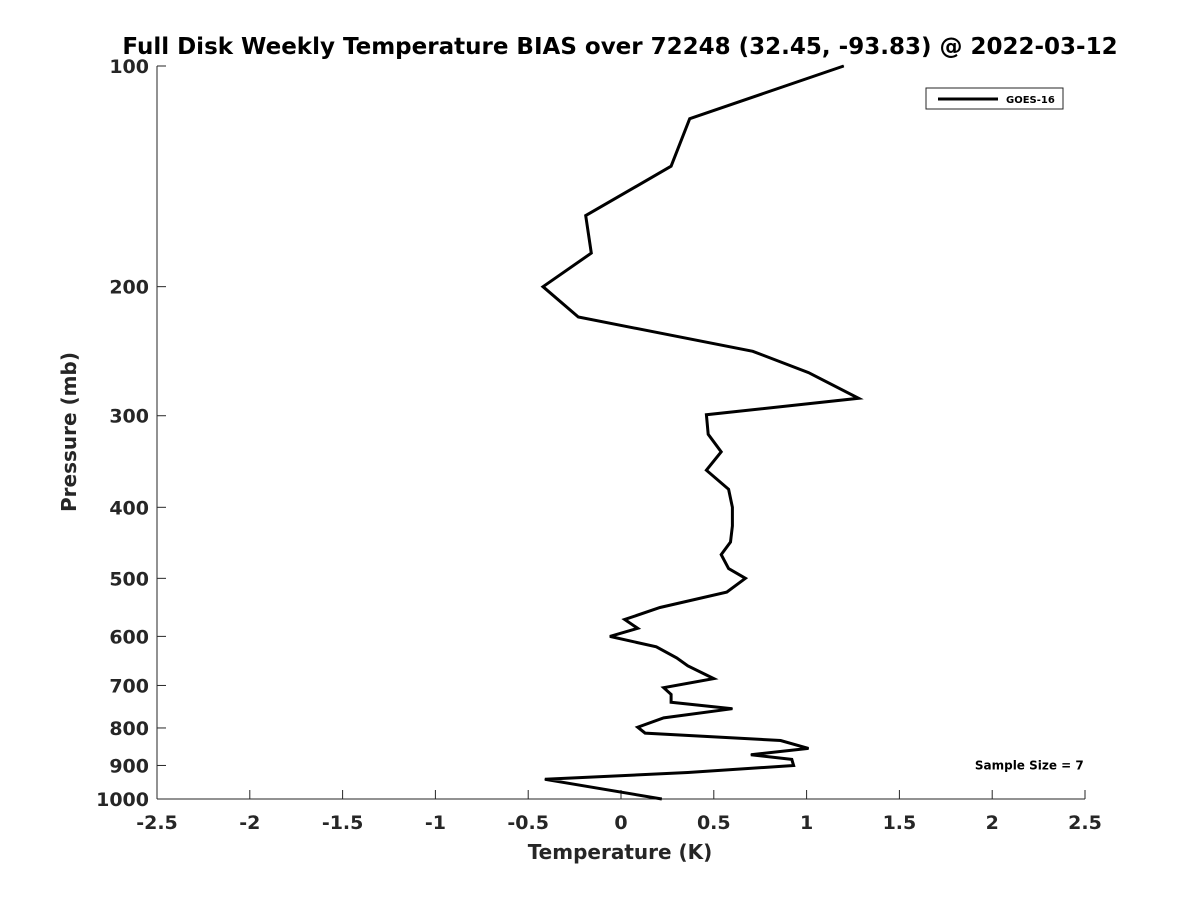 The height and width of the screenshot is (900, 1200). I want to click on legend: GOES-16, so click(994, 98).